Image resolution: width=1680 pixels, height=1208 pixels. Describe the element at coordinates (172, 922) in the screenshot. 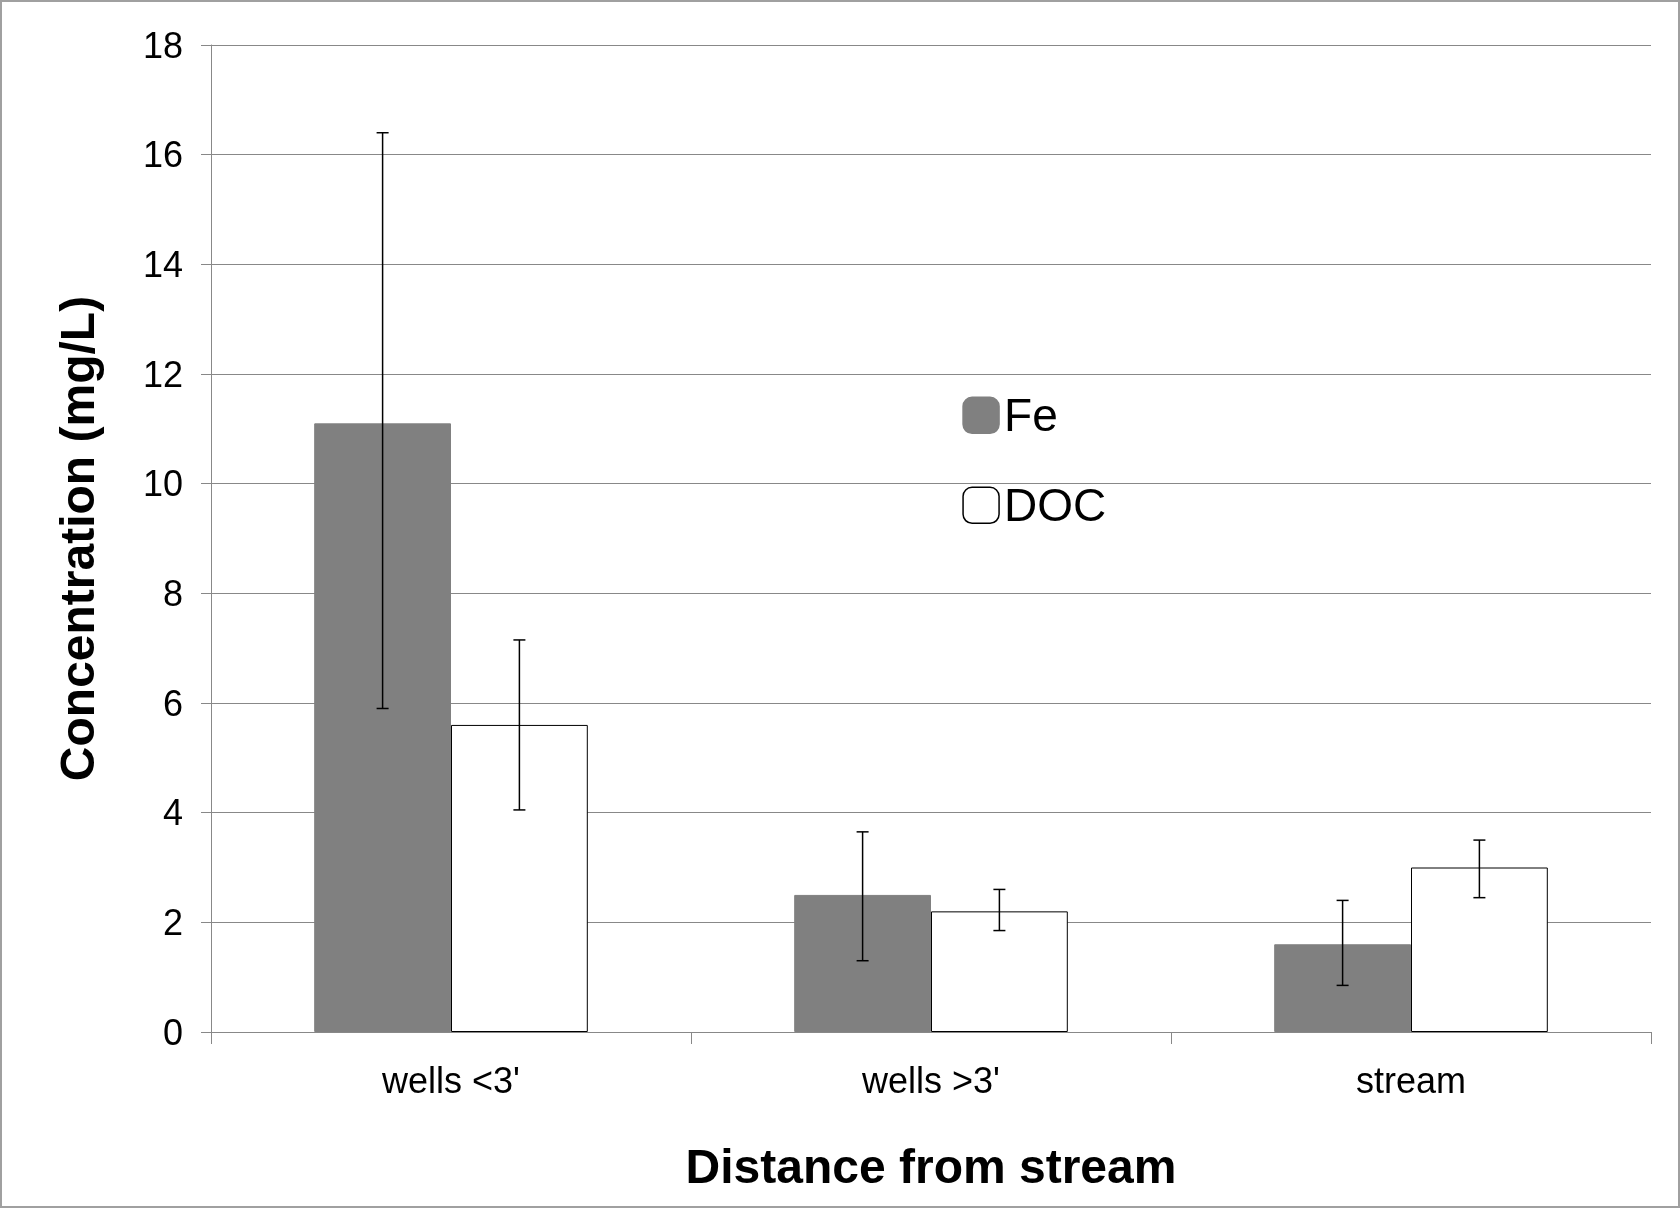

I see `y-tick-label: 2` at that location.